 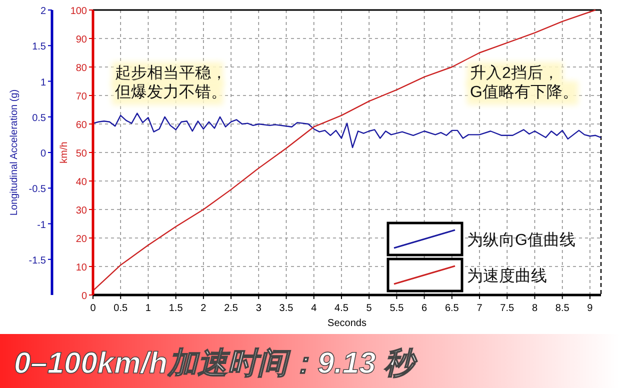 What do you see at coordinates (82, 68) in the screenshot?
I see `y-tick-label: 80` at bounding box center [82, 68].